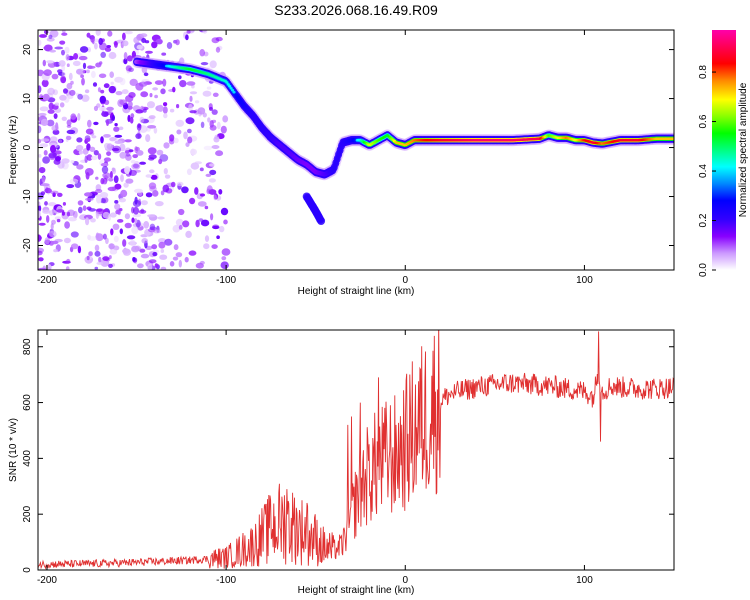  I want to click on ridge-core, so click(341, 146).